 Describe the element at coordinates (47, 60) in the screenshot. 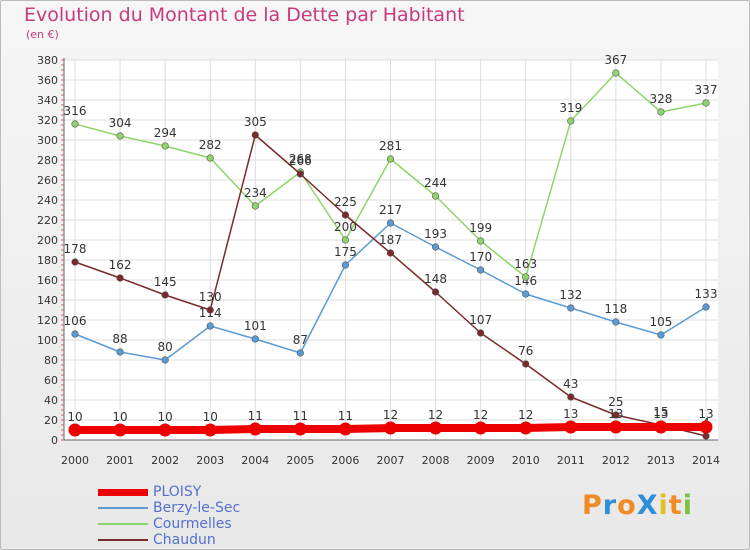

I see `y-tick-label: 380` at that location.